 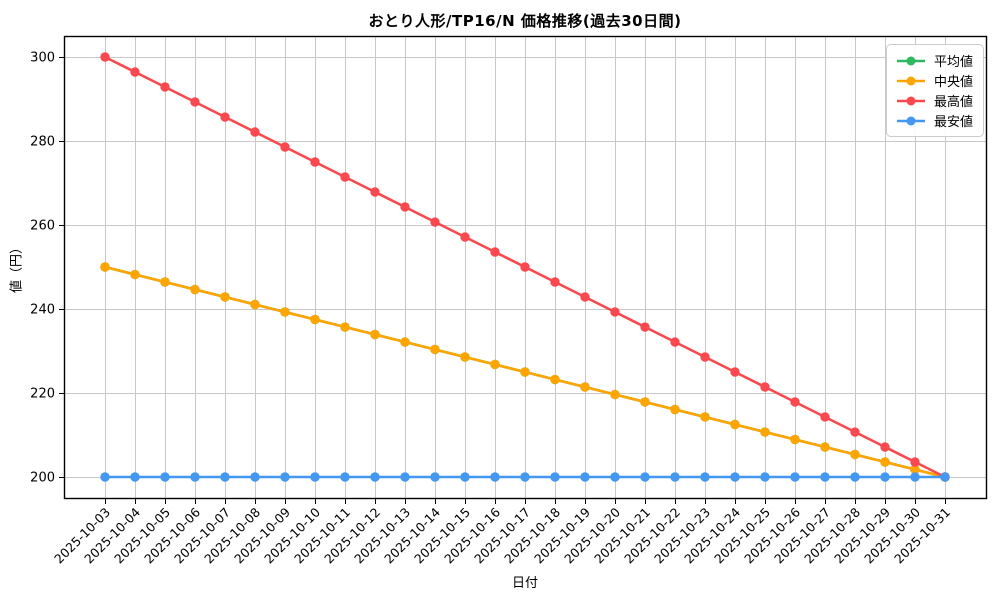 I want to click on legend-item-max: 最高値, so click(x=935, y=101).